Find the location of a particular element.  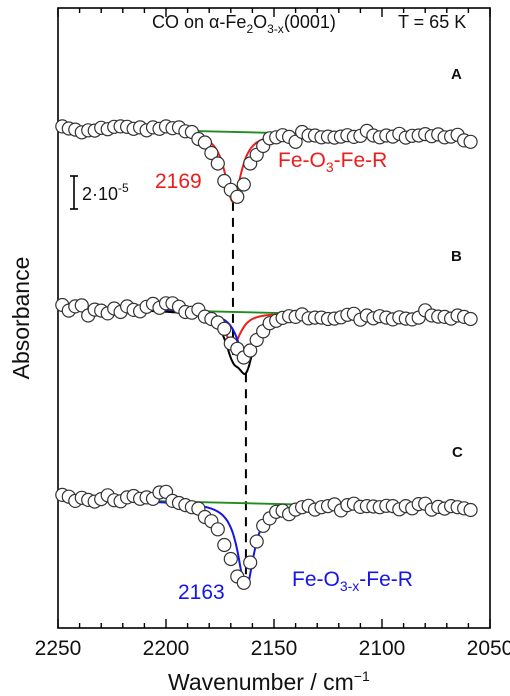

peak-value-2169: 2169 is located at coordinates (178, 181).